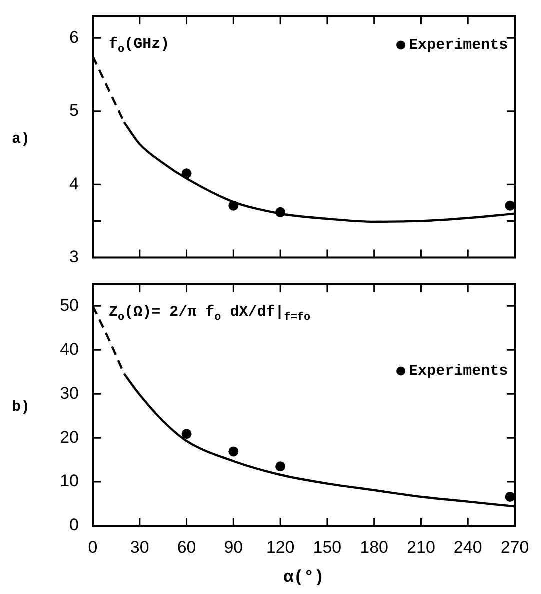 This screenshot has height=594, width=541. What do you see at coordinates (140, 547) in the screenshot?
I see `x-tick-label: 30` at bounding box center [140, 547].